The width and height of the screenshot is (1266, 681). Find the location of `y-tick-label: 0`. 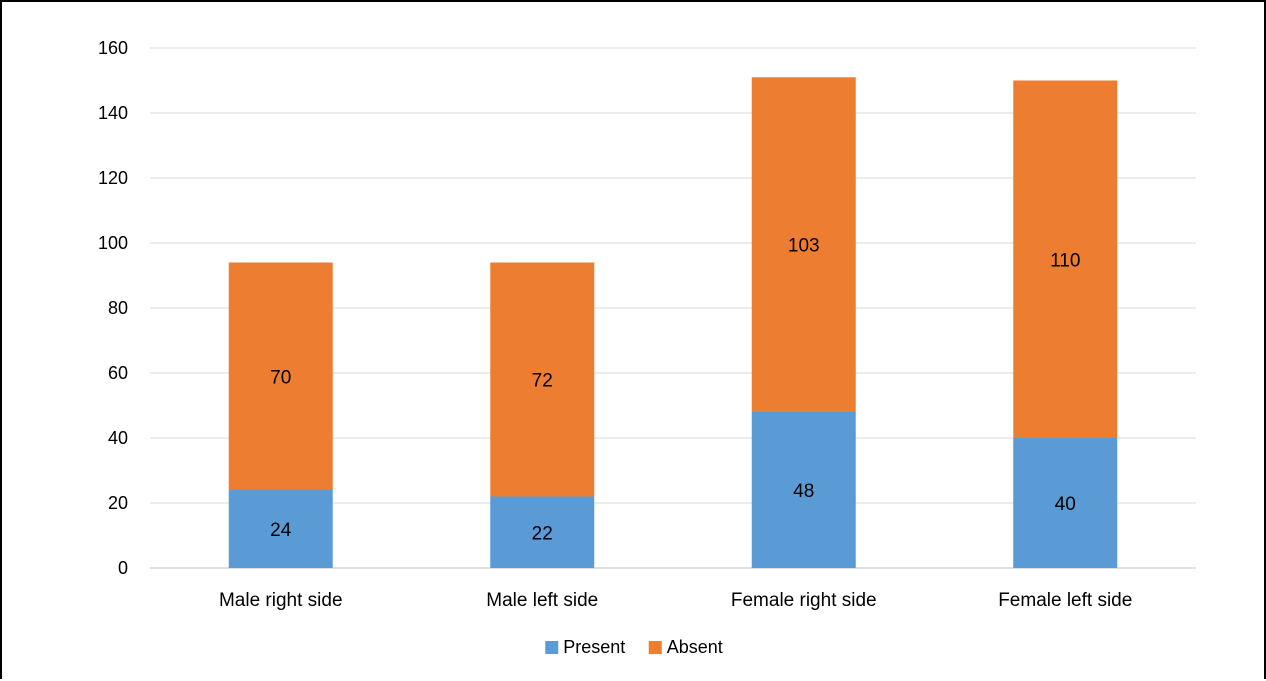

y-tick-label: 0 is located at coordinates (123, 568).